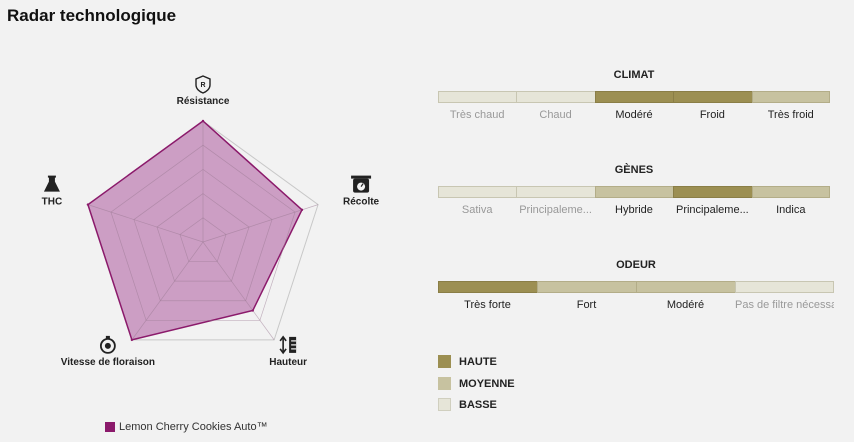 The image size is (854, 442). Describe the element at coordinates (586, 305) in the screenshot. I see `odeur-option-label: Fort` at that location.